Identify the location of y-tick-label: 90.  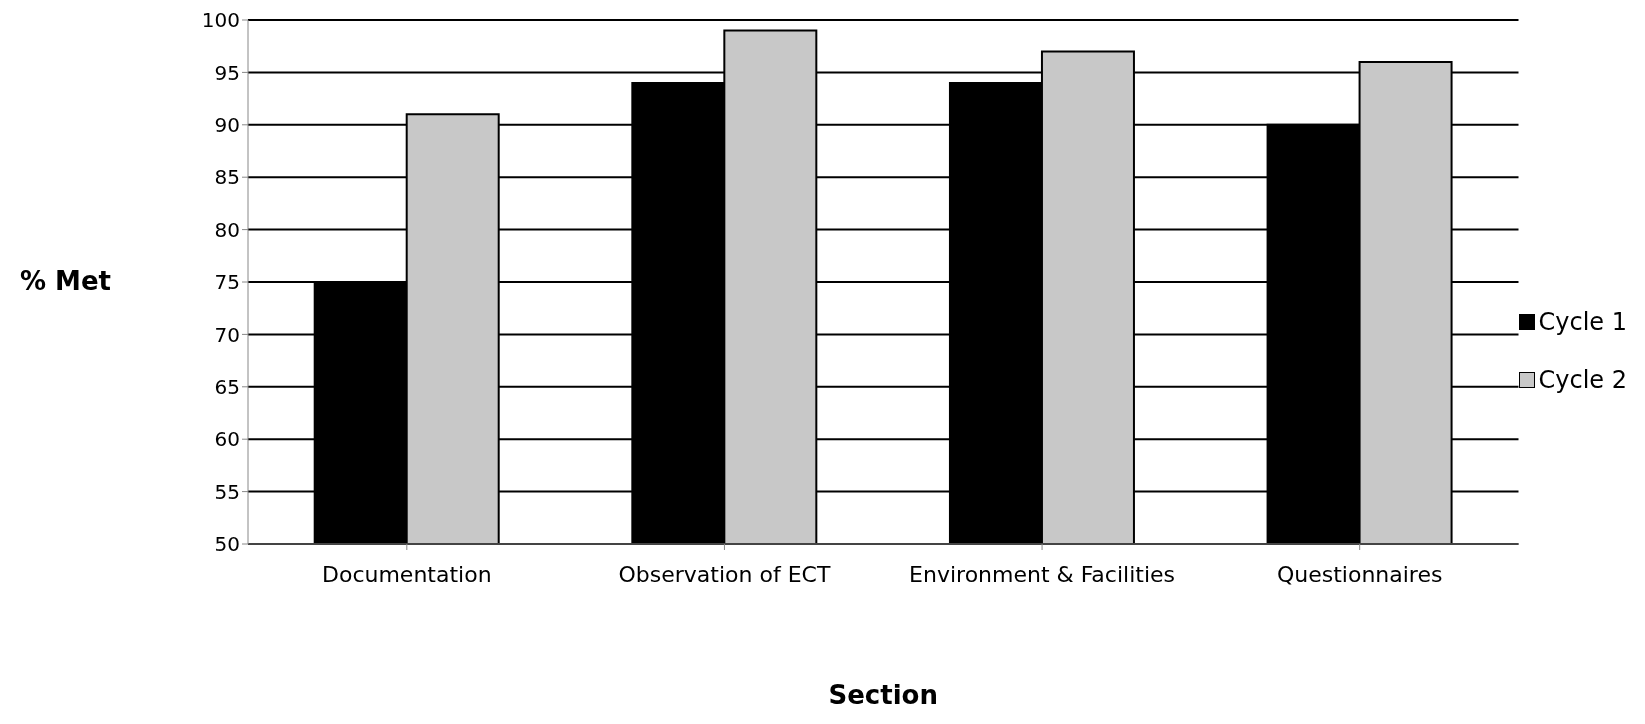
(227, 124).